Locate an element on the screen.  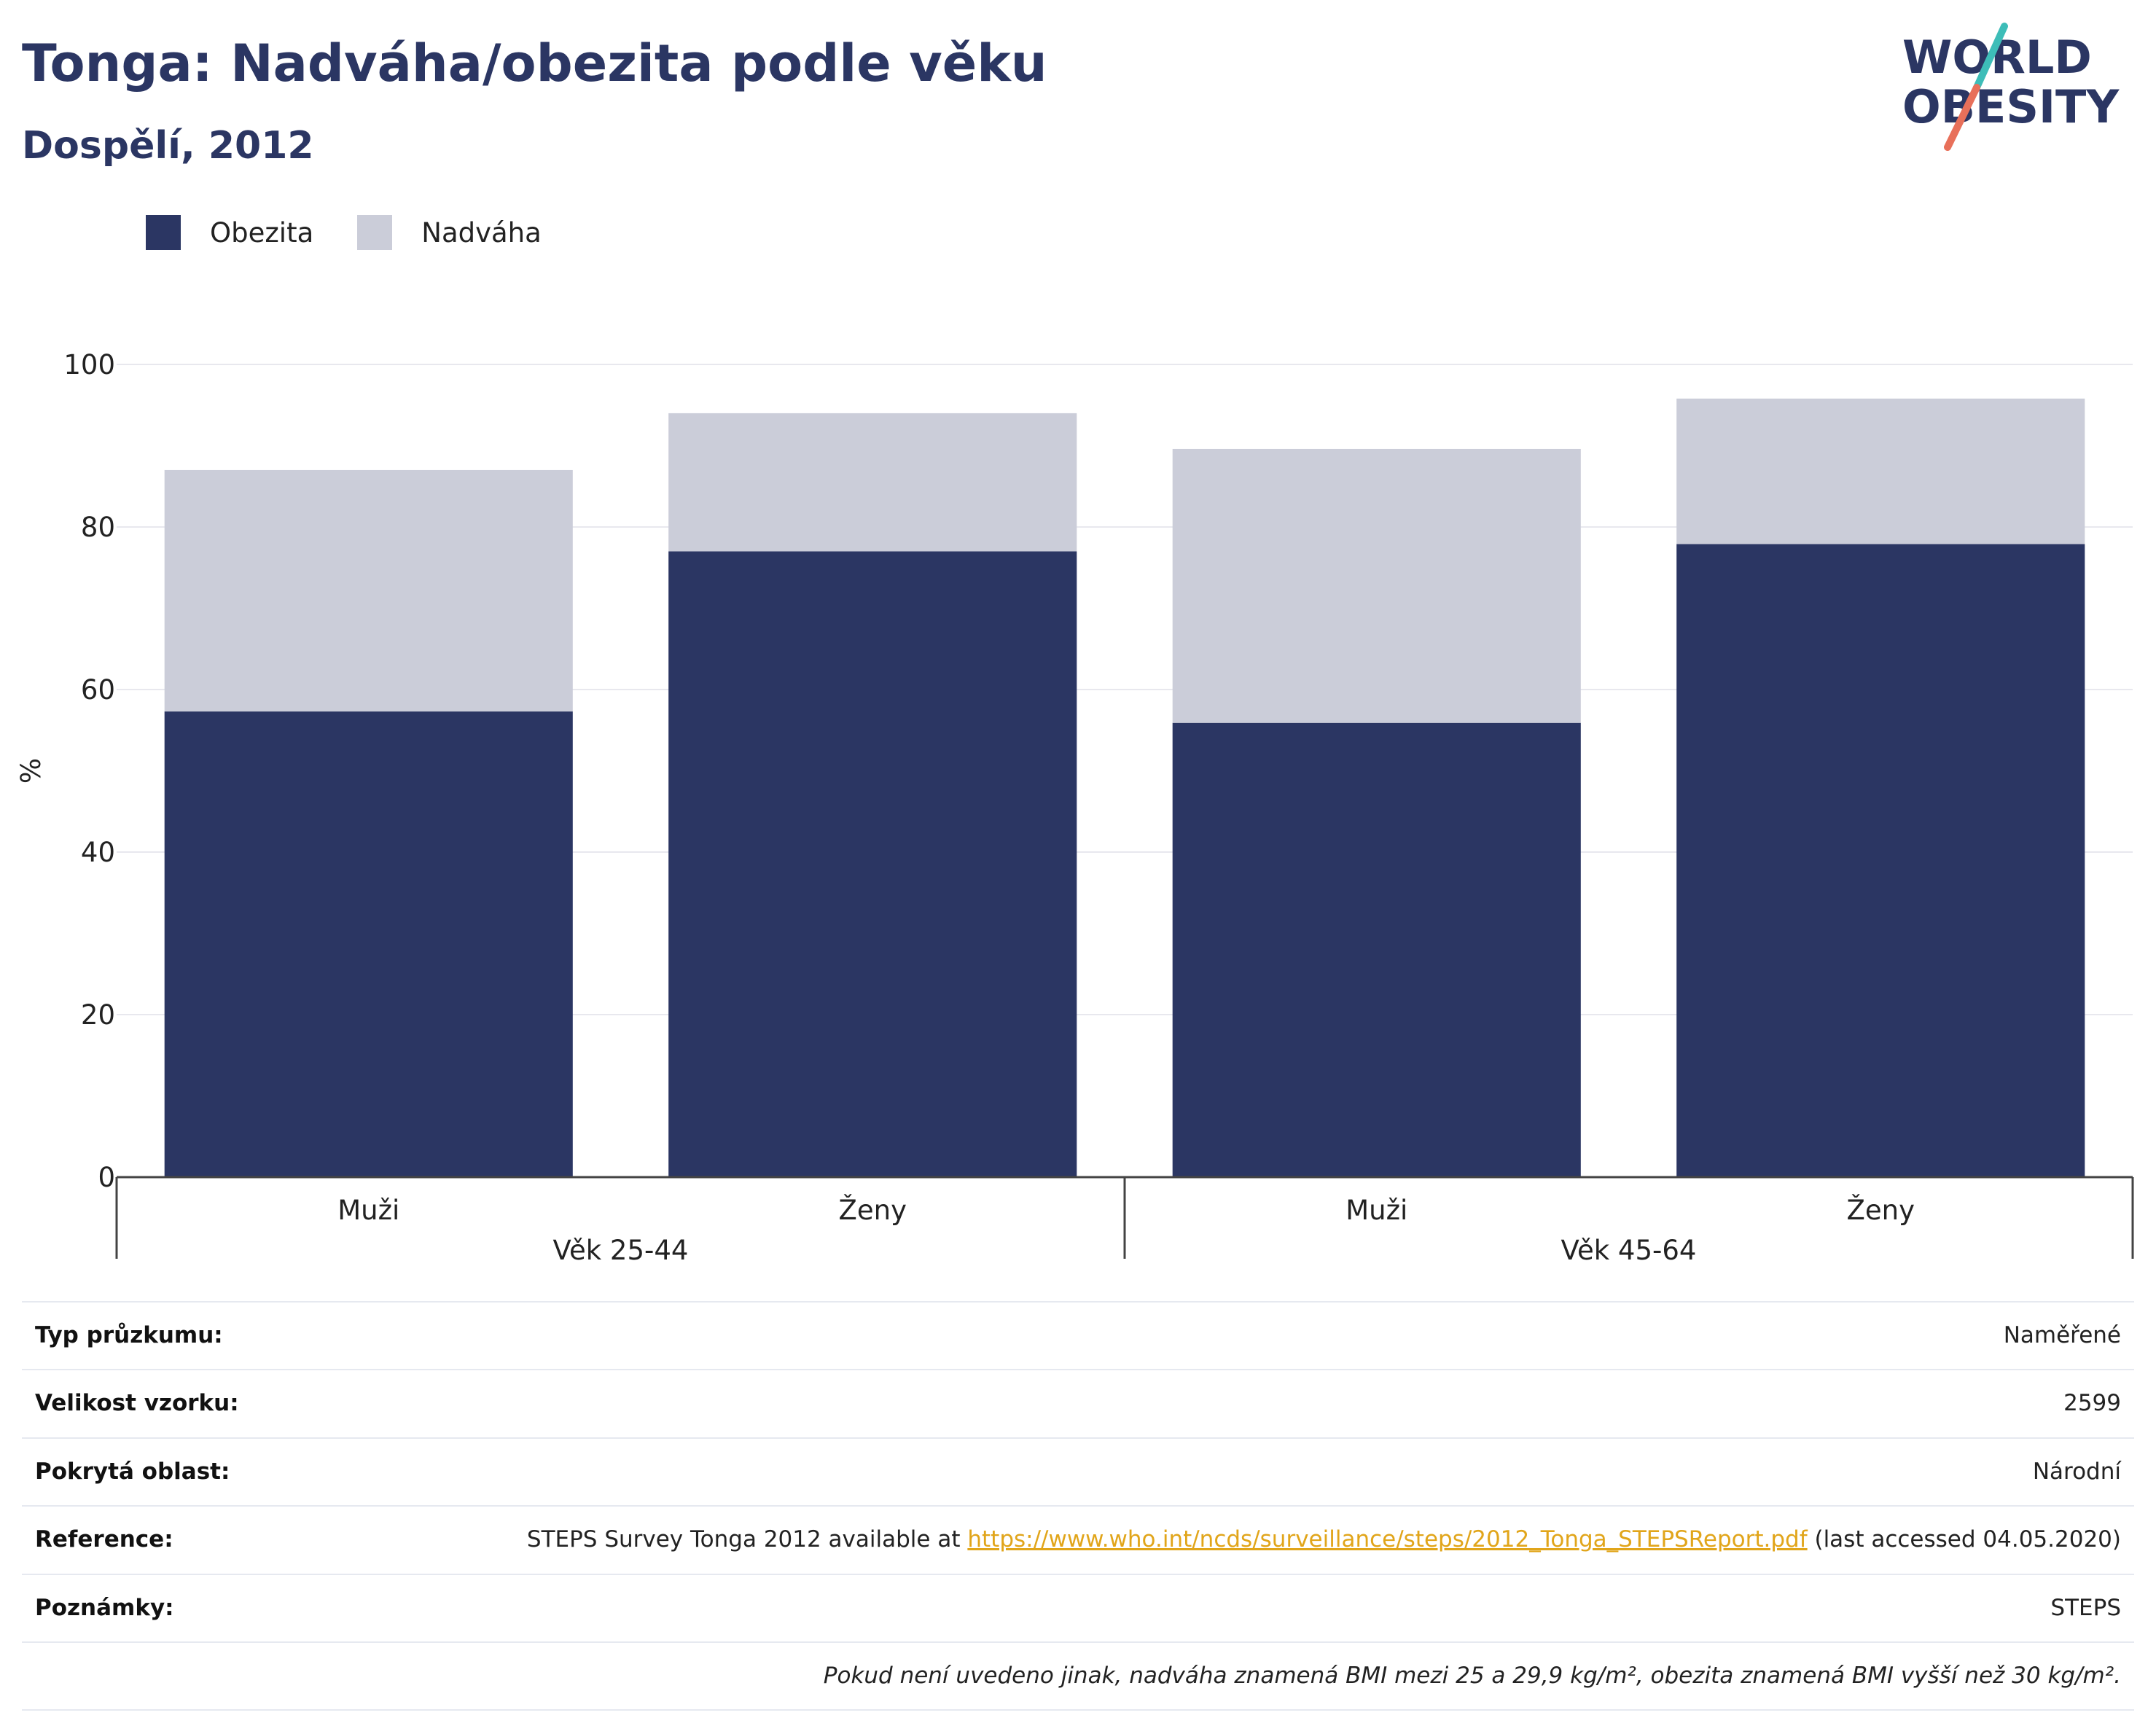
legend-item-nadvaha: Nadváha is located at coordinates (449, 233).